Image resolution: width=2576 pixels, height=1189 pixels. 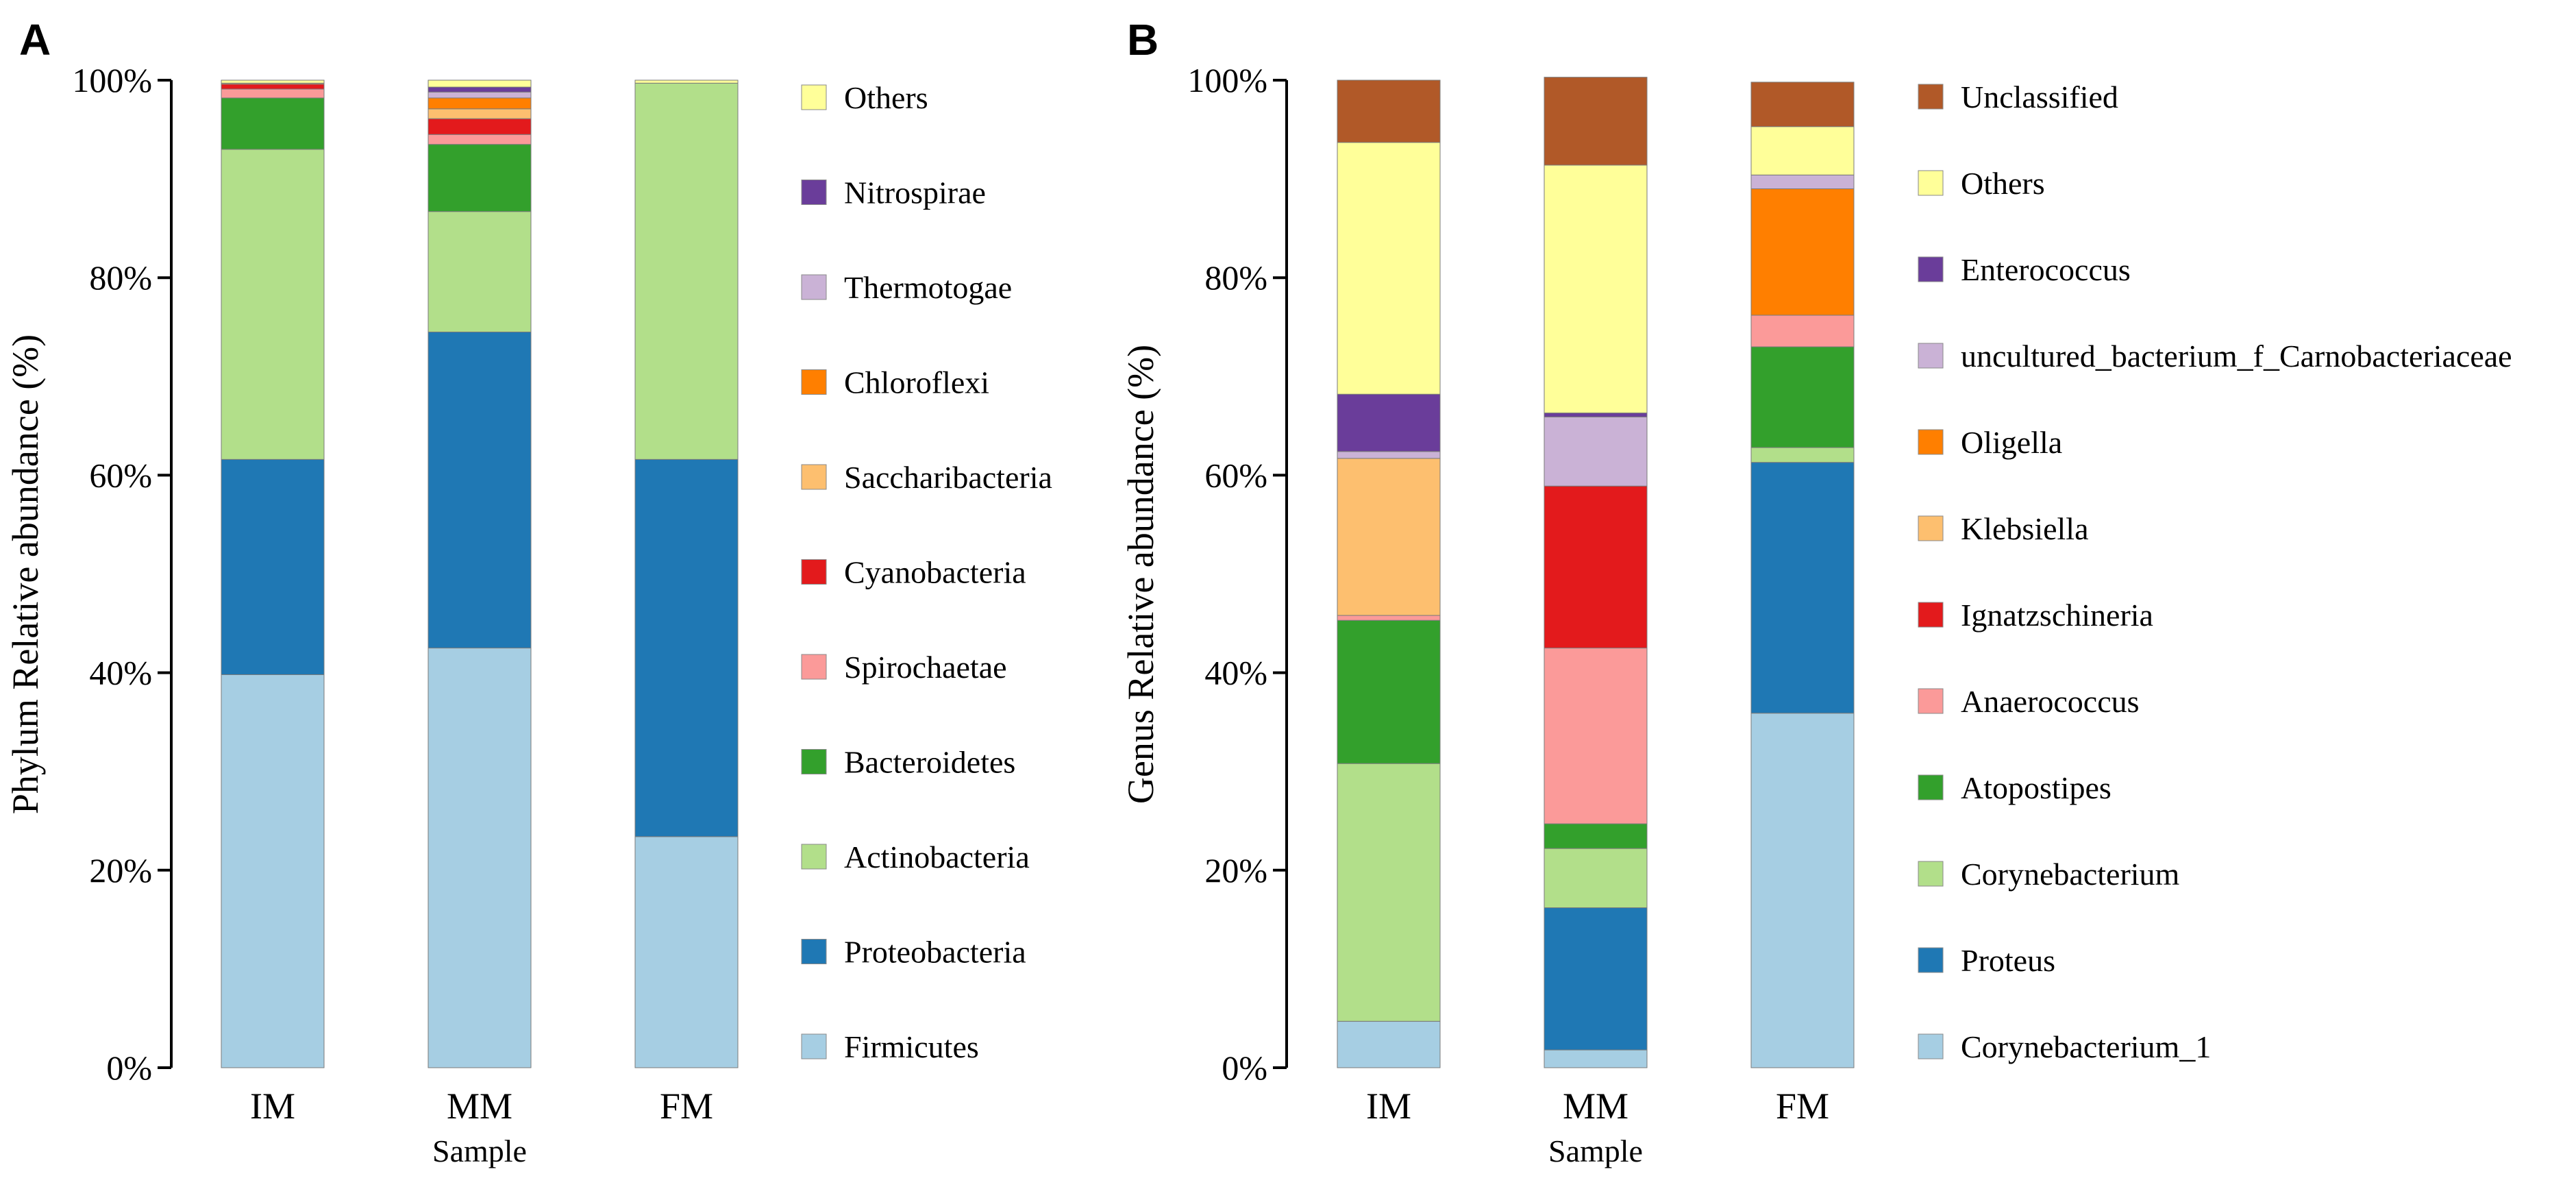 I want to click on legend-label: Firmicutes, so click(x=911, y=1047).